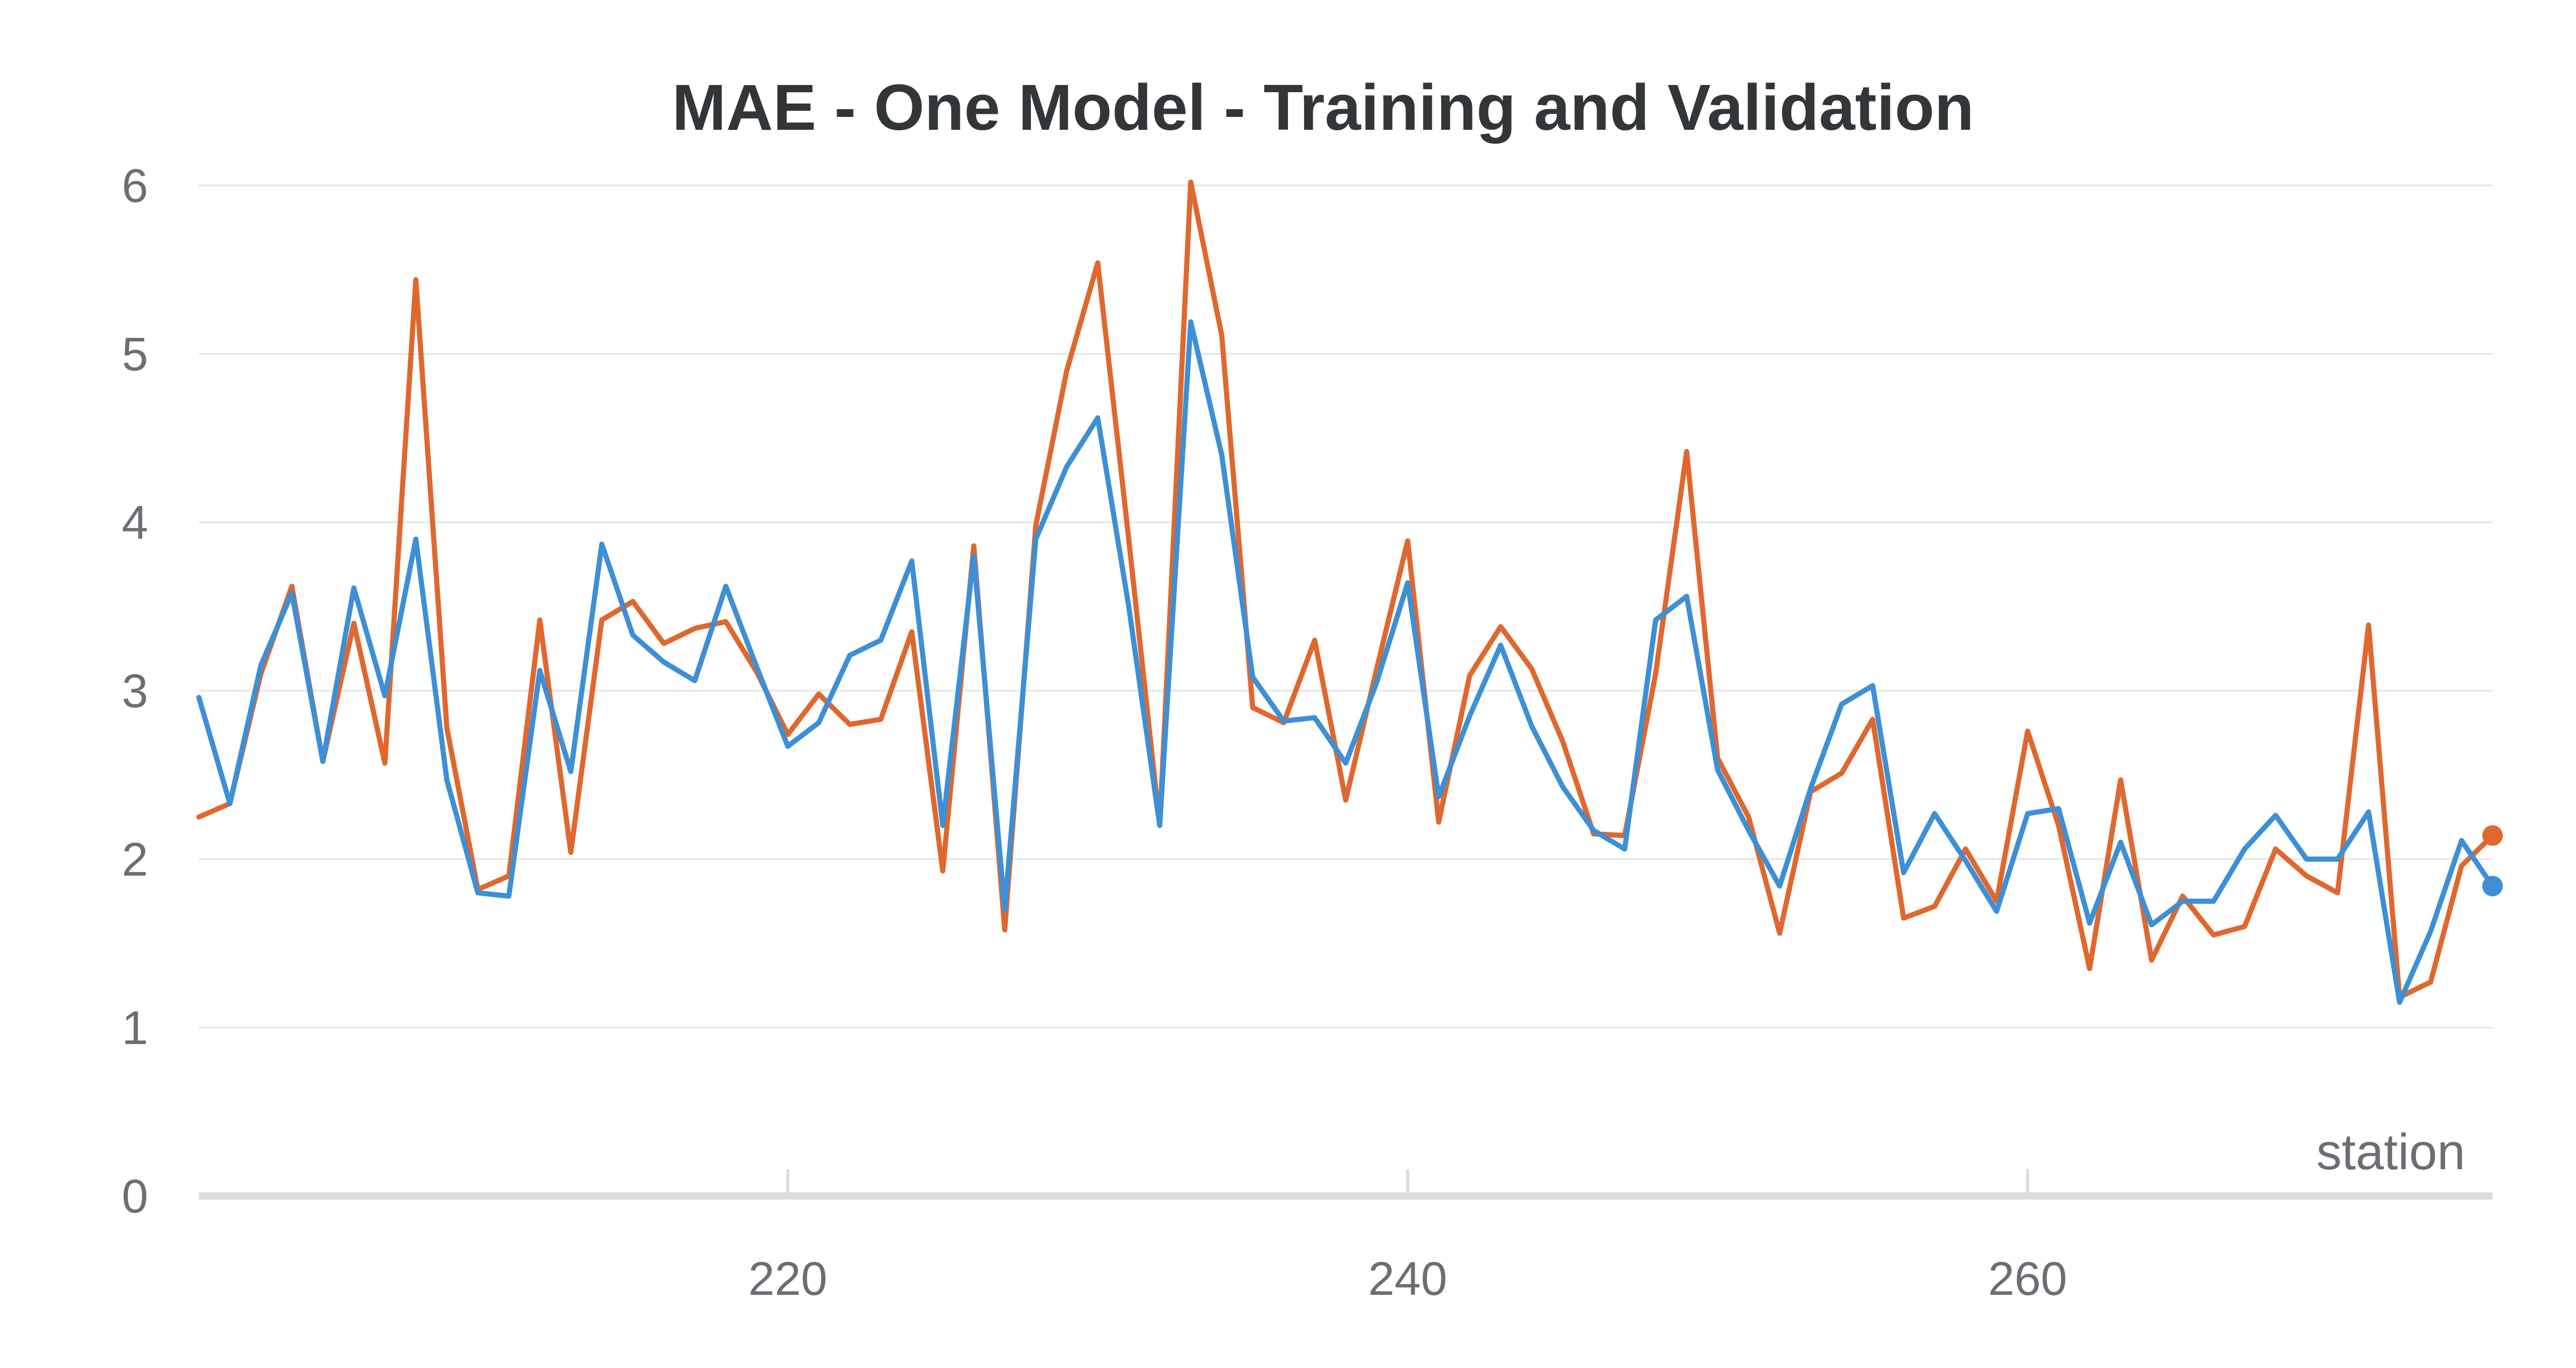 Image resolution: width=2576 pixels, height=1368 pixels. What do you see at coordinates (2390, 1151) in the screenshot?
I see `x-axis-label: station` at bounding box center [2390, 1151].